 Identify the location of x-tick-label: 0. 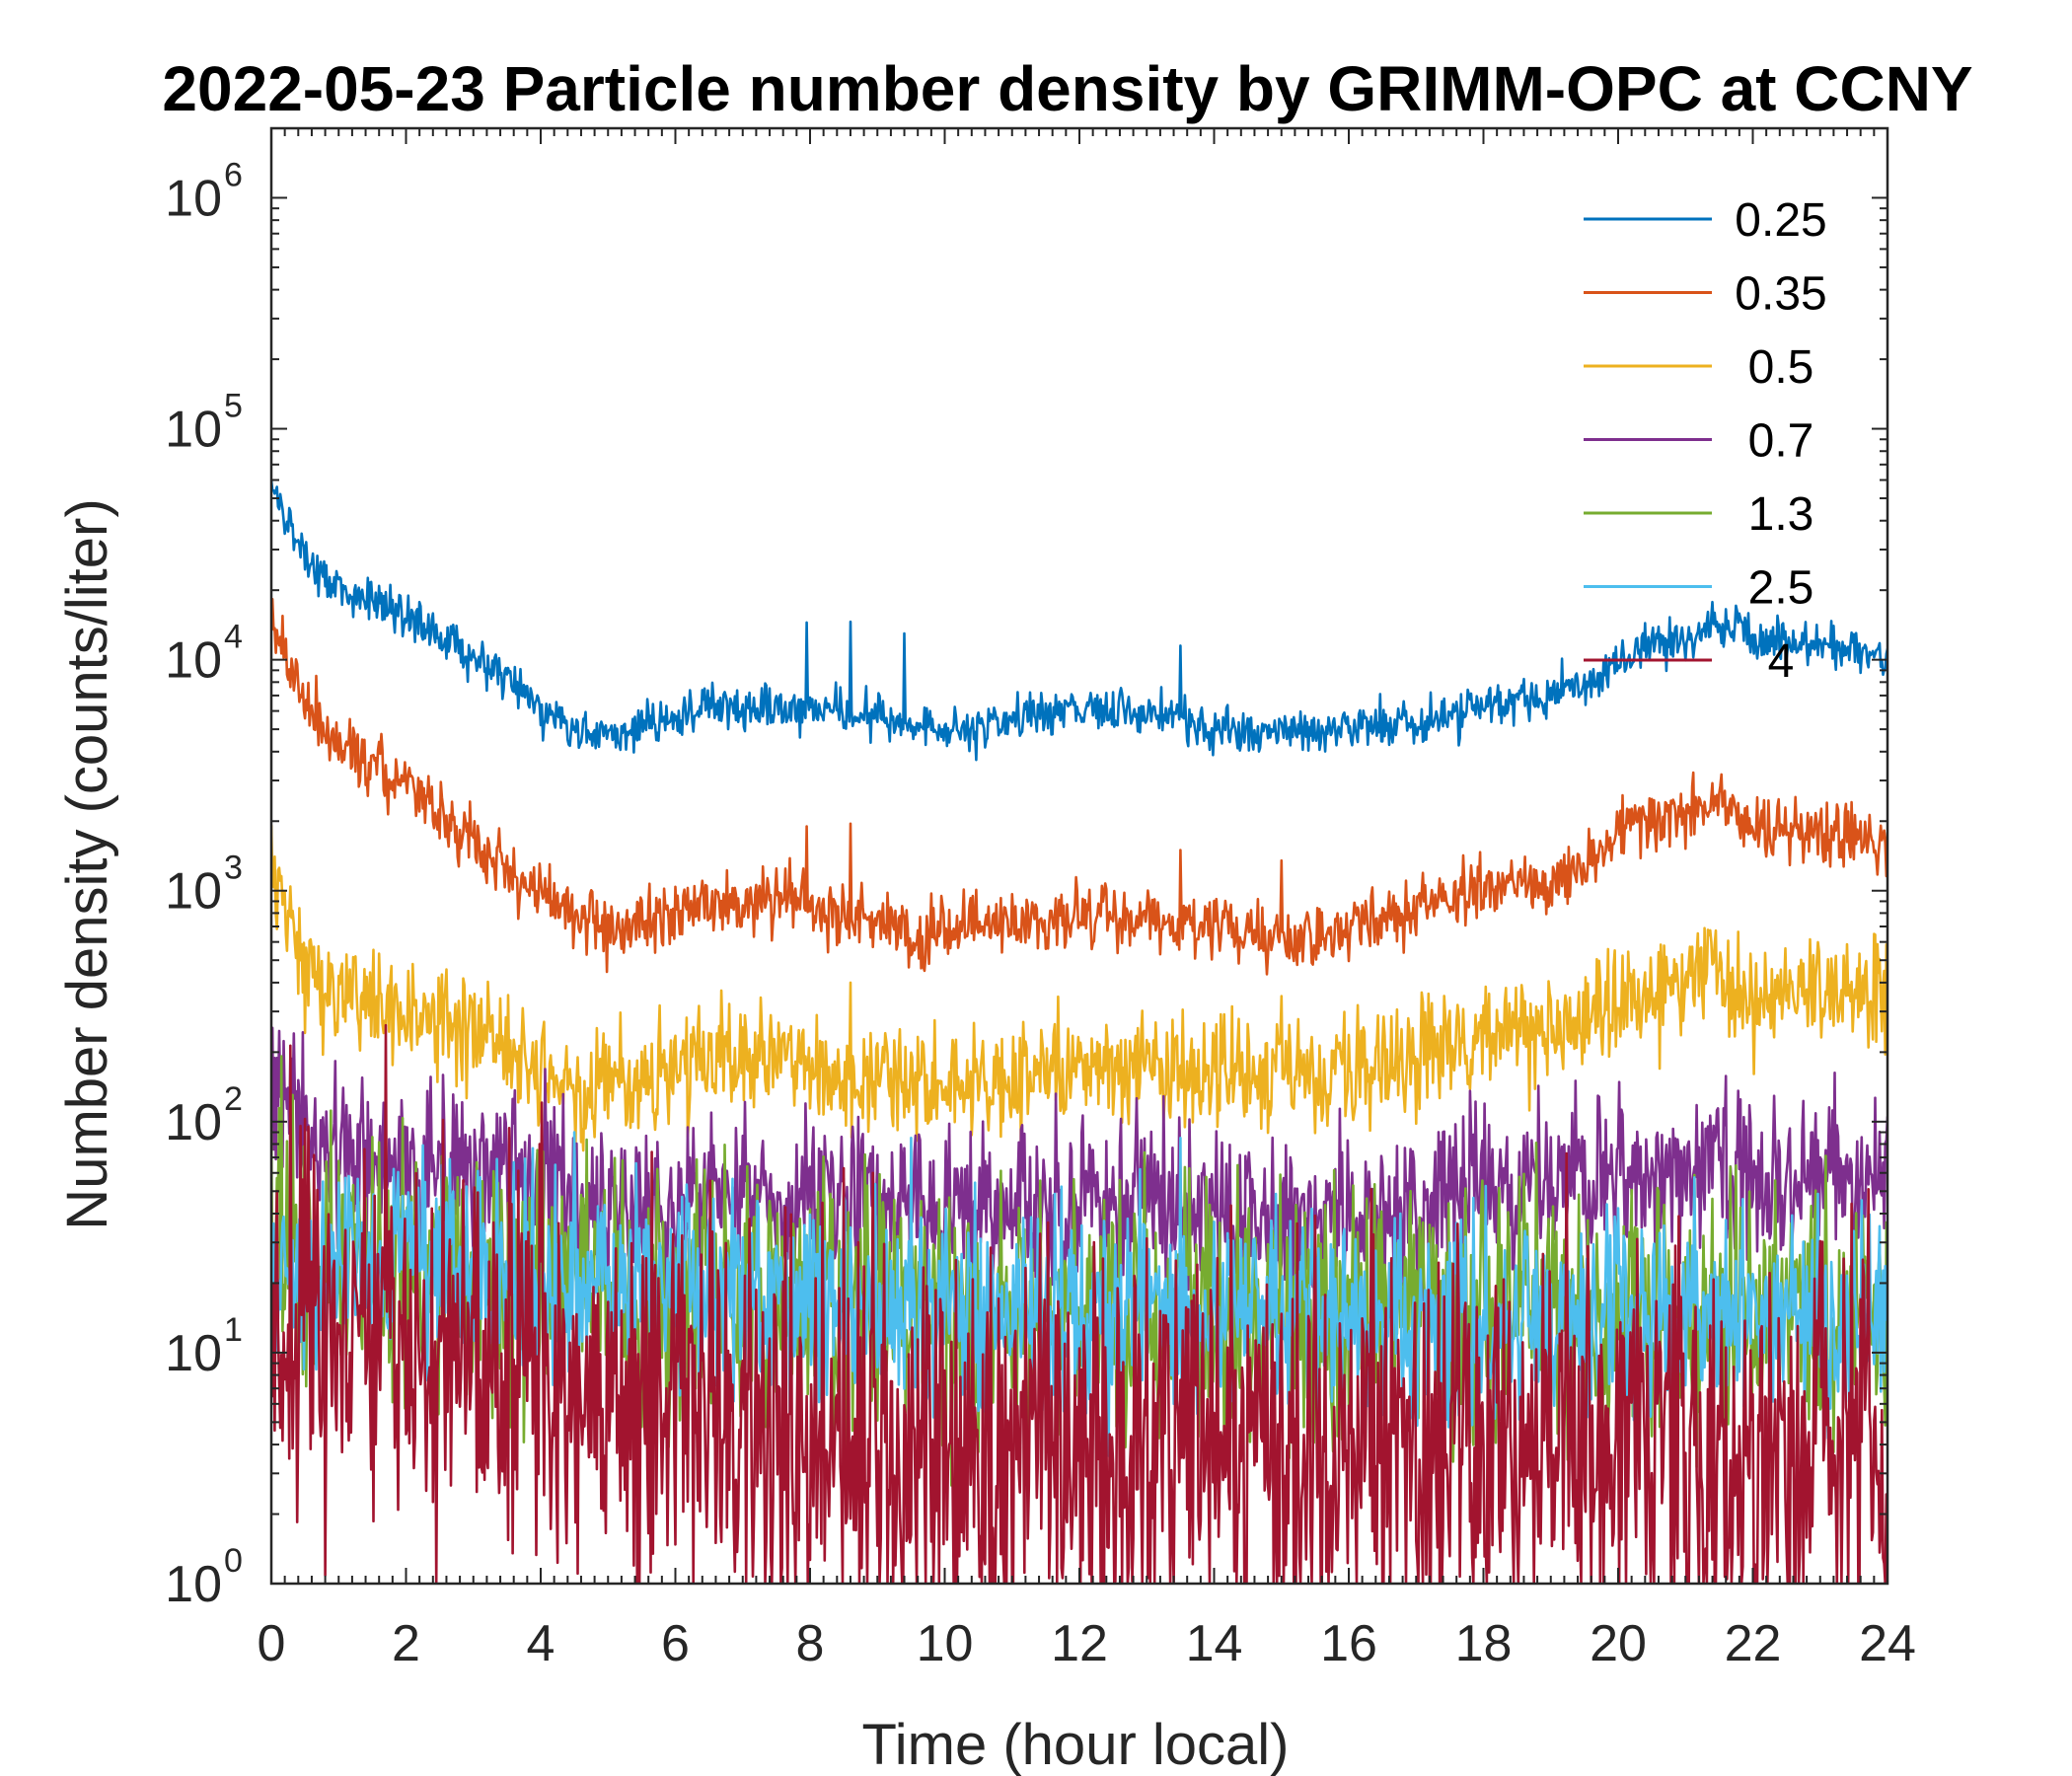
(272, 1644).